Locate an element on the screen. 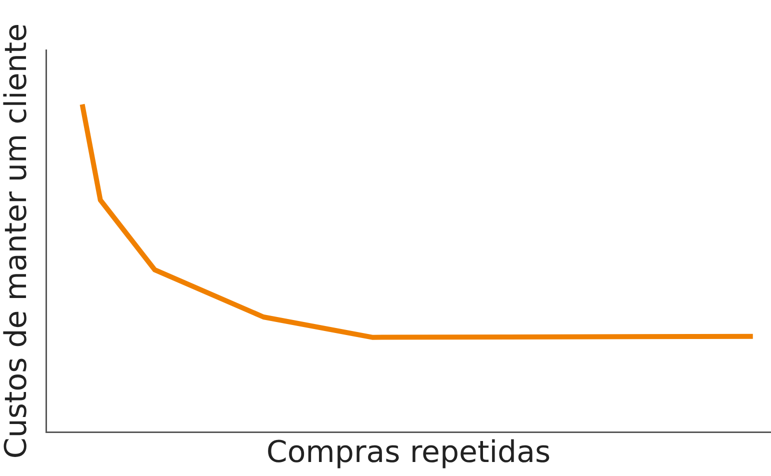 This screenshot has height=476, width=771. x-axis-title: Compras repetidas is located at coordinates (408, 452).